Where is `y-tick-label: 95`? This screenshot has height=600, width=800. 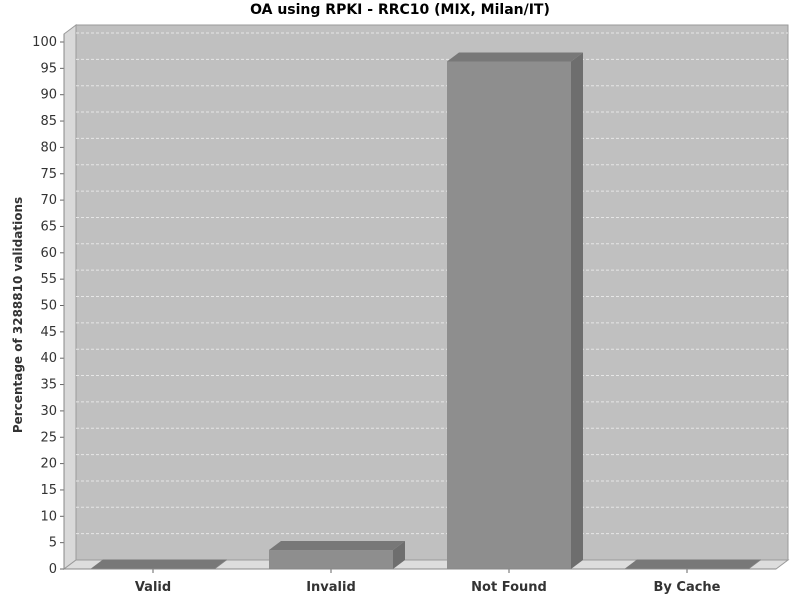
y-tick-label: 95 is located at coordinates (48, 68).